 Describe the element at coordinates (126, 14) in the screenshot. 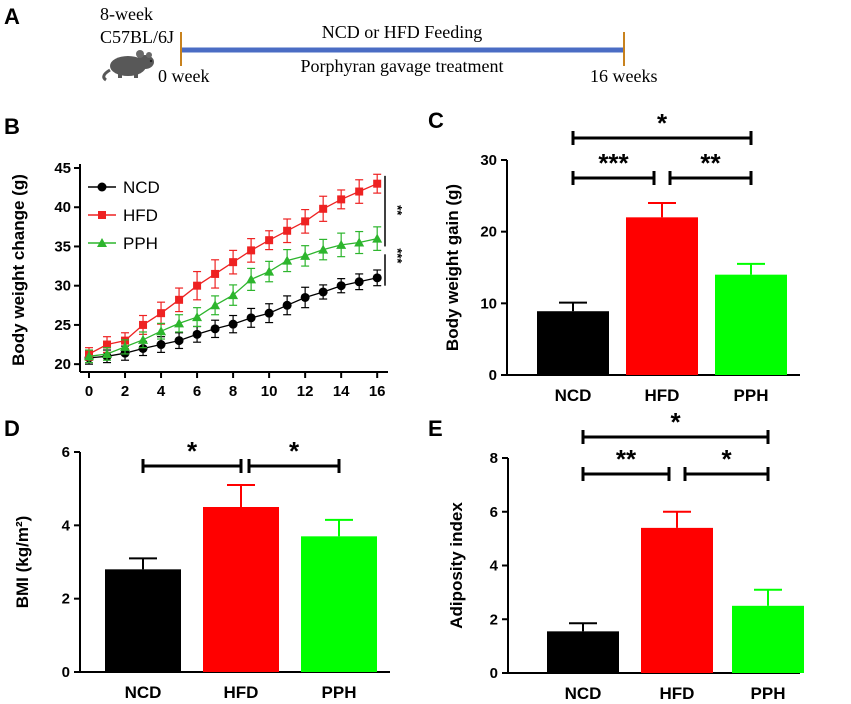

I see `mouse-age-label: 8-week` at that location.